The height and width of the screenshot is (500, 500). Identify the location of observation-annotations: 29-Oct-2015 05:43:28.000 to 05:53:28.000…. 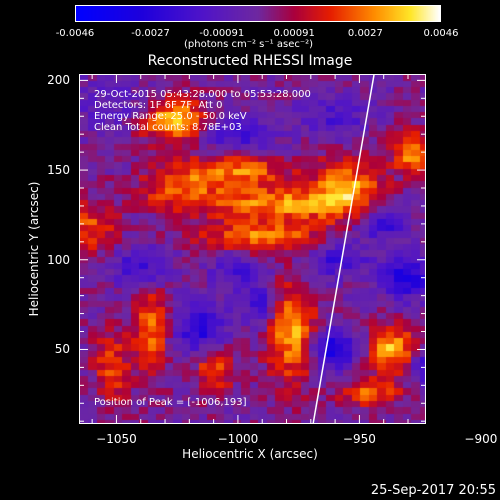
(202, 111).